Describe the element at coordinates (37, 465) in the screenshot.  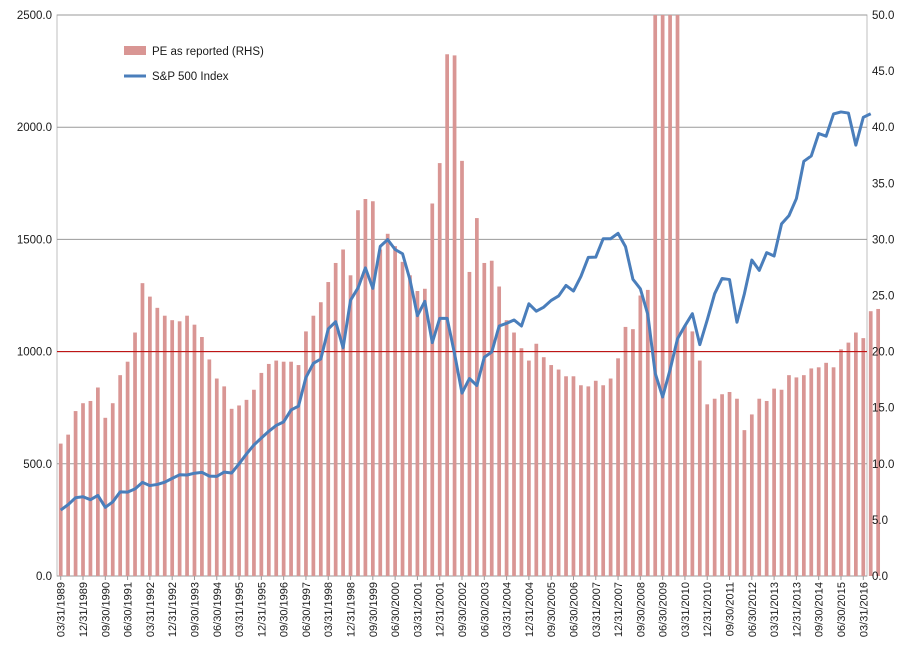
I see `left-axis-tick-label: 500.0` at that location.